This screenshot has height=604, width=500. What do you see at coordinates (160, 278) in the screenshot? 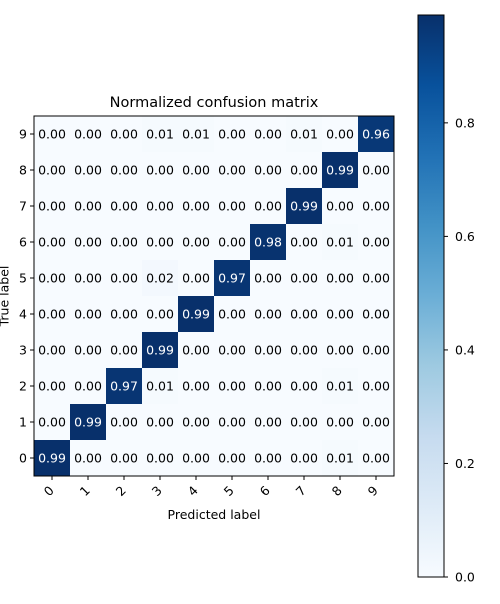
I see `cell-value-label: 0.02` at bounding box center [160, 278].